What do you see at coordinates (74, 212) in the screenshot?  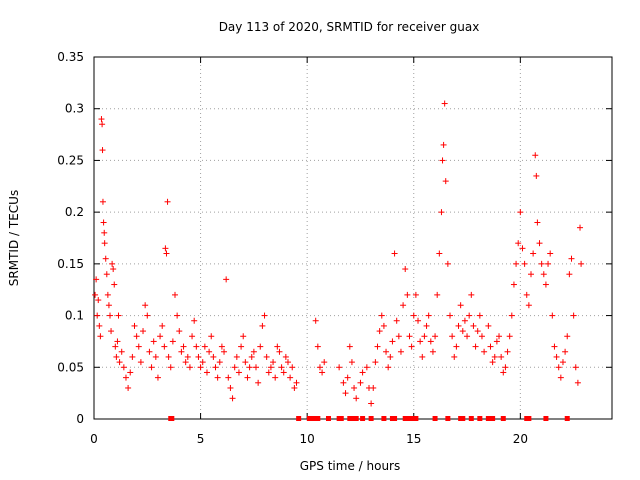 I see `y-tick-label: 0.2` at bounding box center [74, 212].